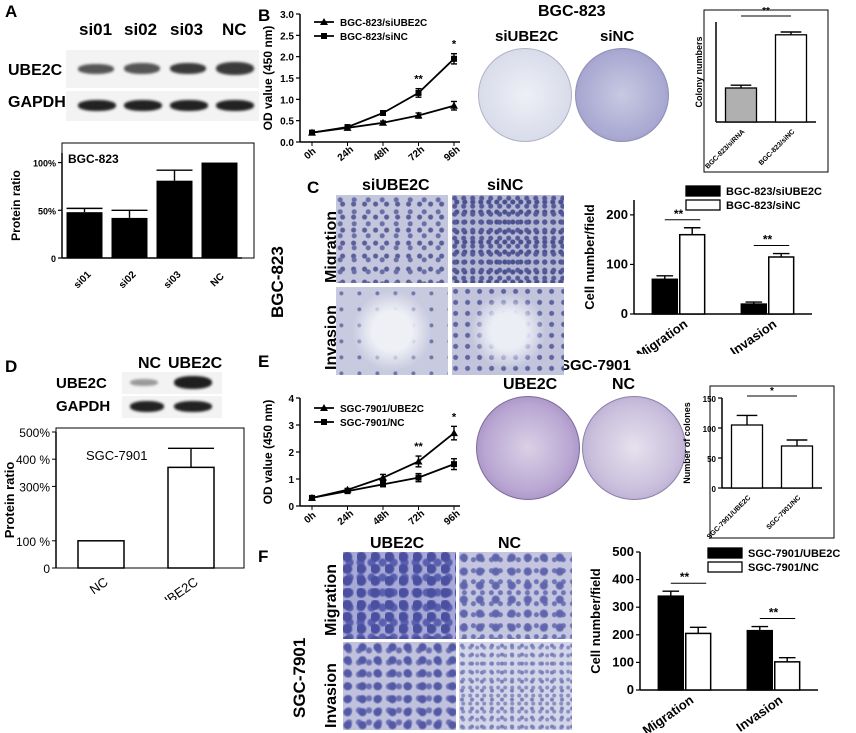  I want to click on x-tick-label: SGC-7901/NC, so click(784, 512).